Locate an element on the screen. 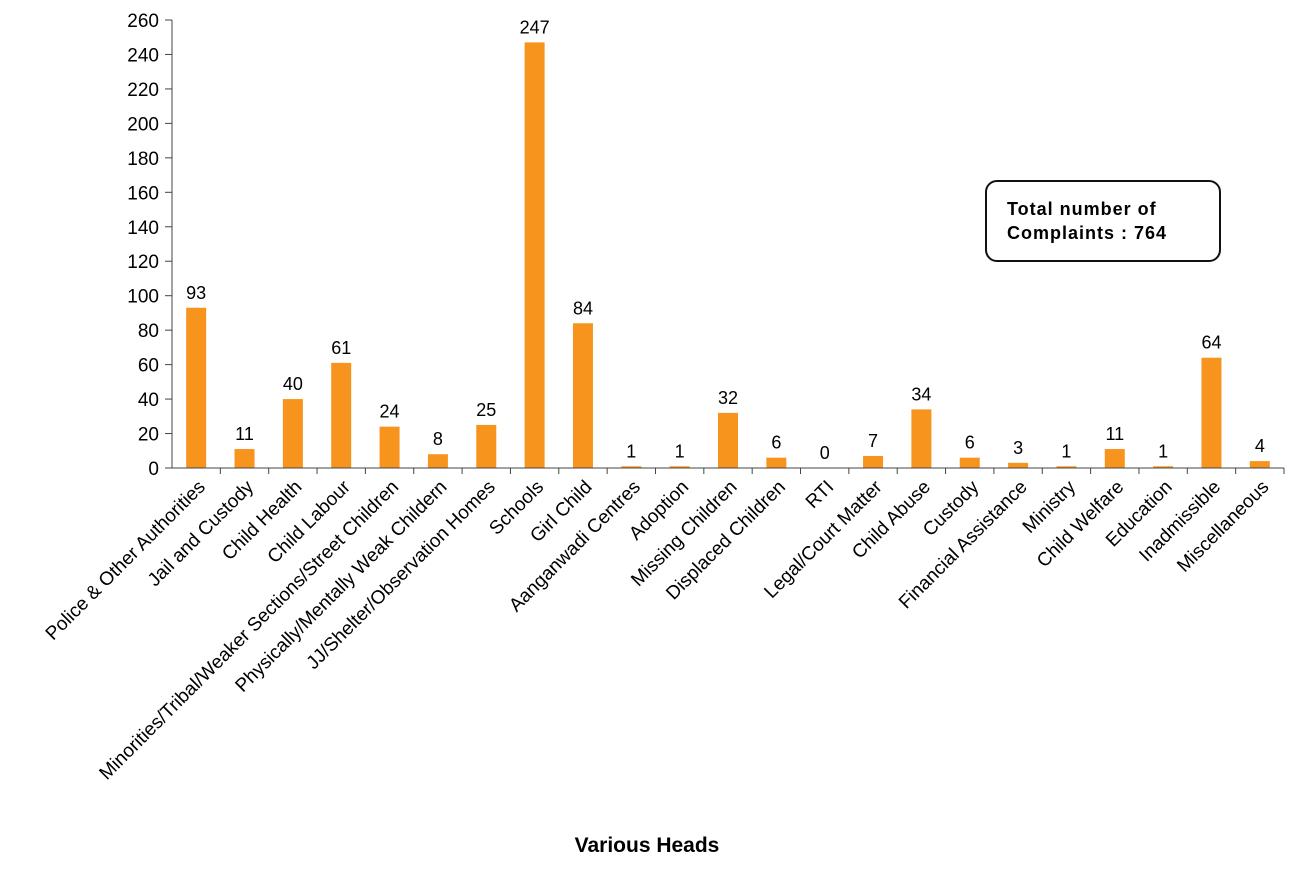 The image size is (1295, 878). y-tick-label: 220 is located at coordinates (143, 90).